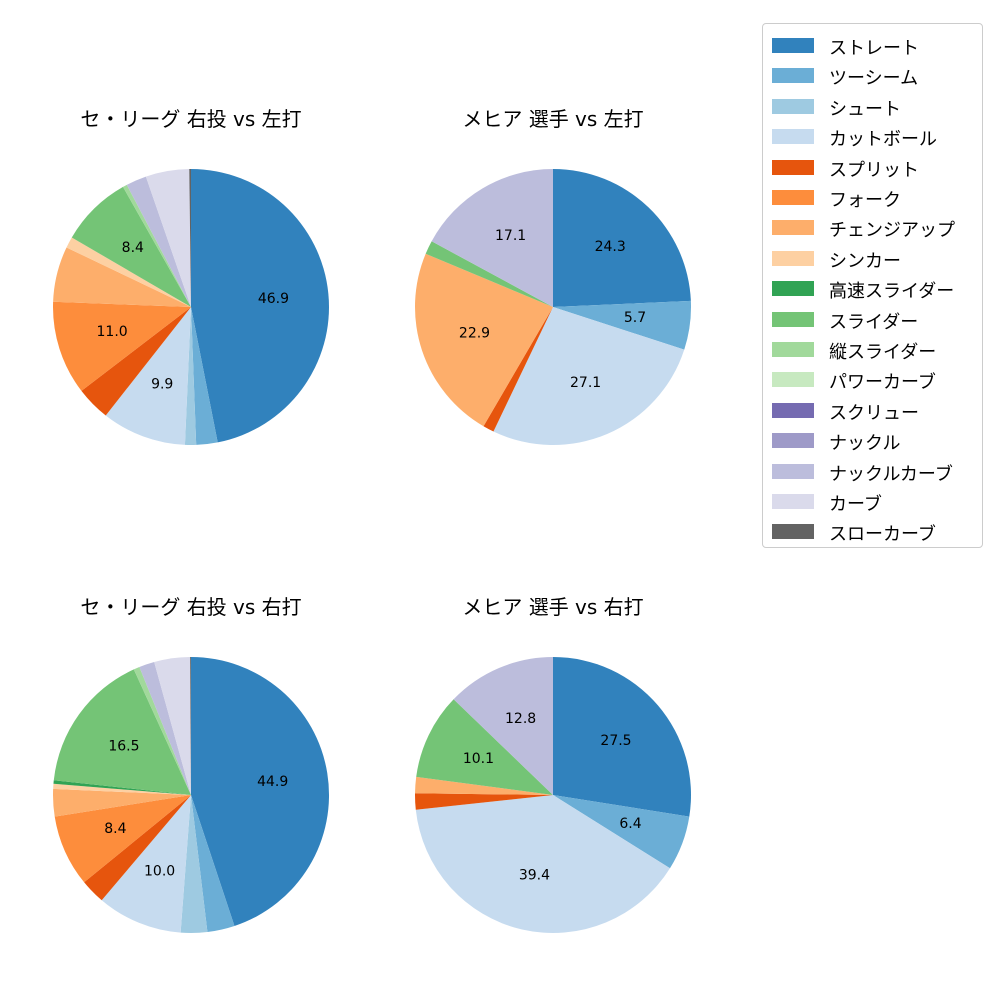  What do you see at coordinates (191, 119) in the screenshot?
I see `chart-title: セ・リーグ 右投 vs 左打` at bounding box center [191, 119].